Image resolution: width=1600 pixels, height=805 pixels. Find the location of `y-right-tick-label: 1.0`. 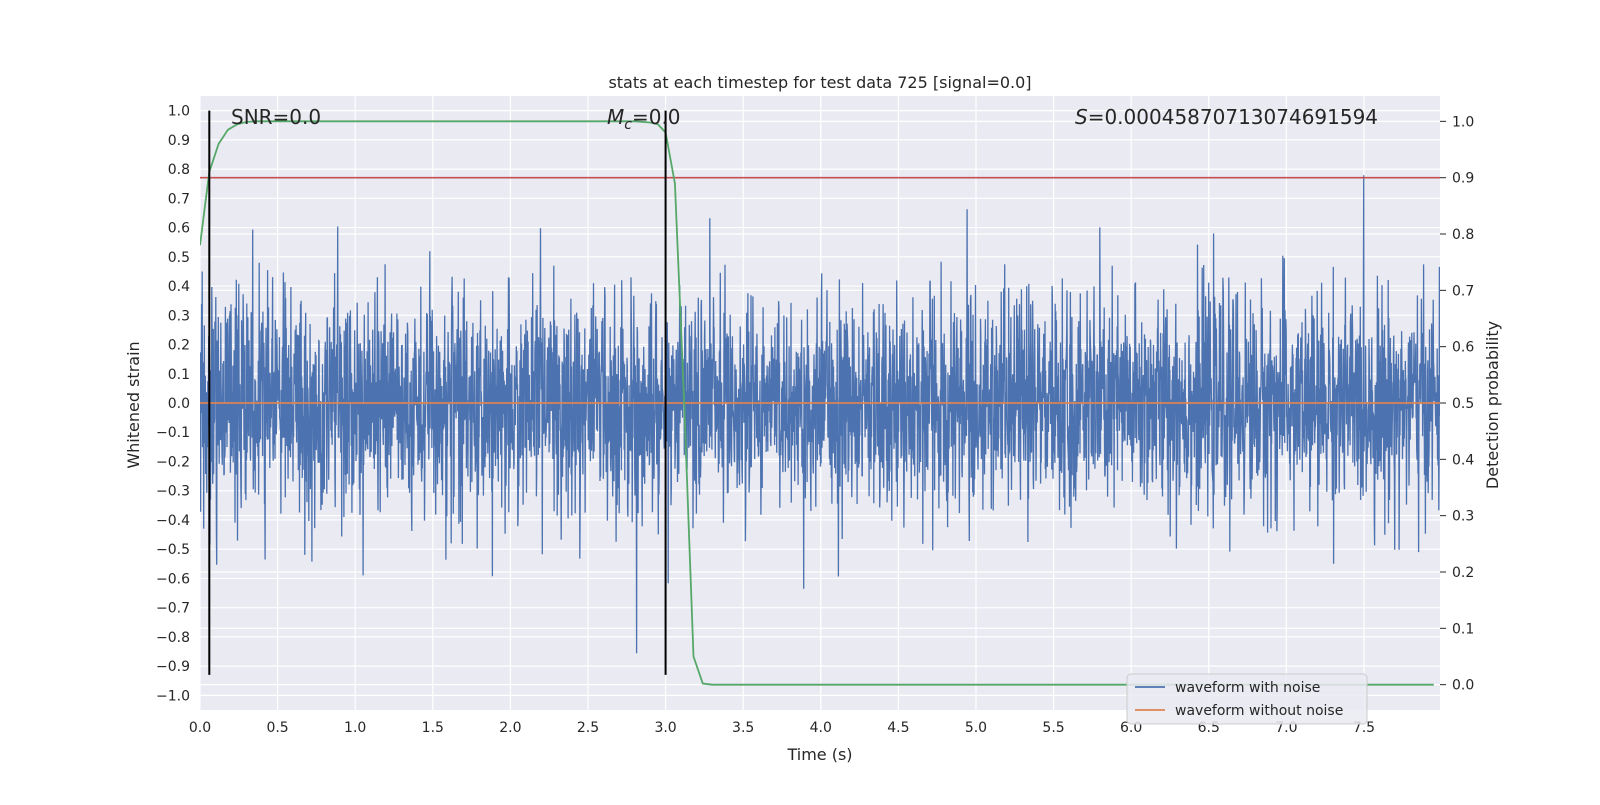

y-right-tick-label: 1.0 is located at coordinates (1463, 122).